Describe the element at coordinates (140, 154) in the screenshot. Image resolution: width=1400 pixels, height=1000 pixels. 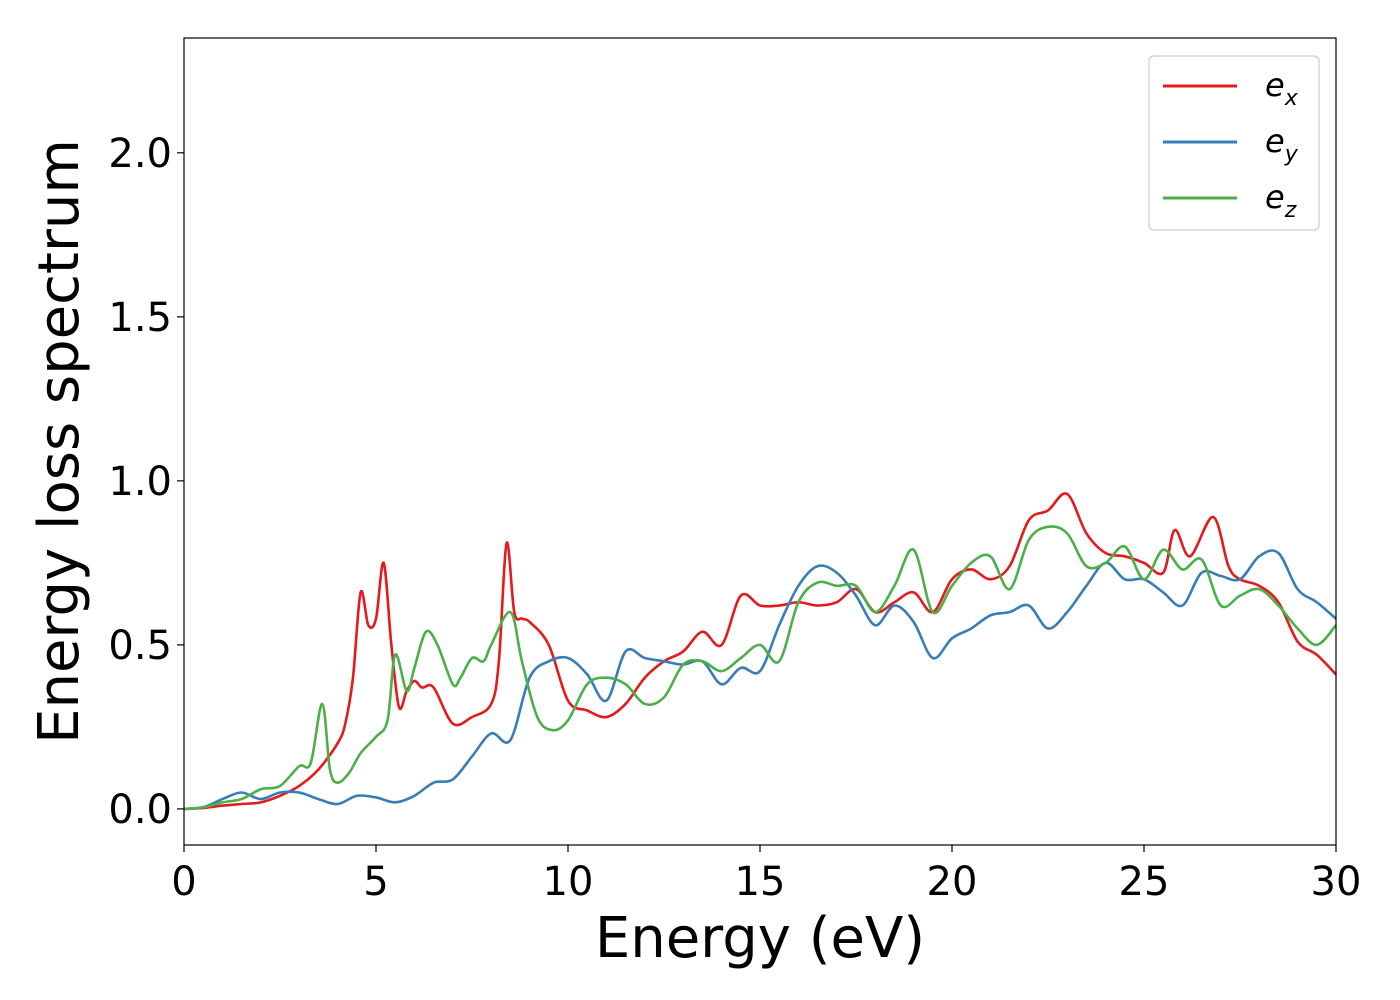
I see `y-tick-label: 2.0` at that location.